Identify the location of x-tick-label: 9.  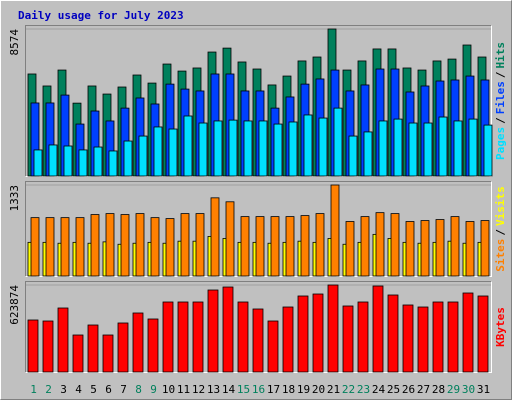
(153, 389).